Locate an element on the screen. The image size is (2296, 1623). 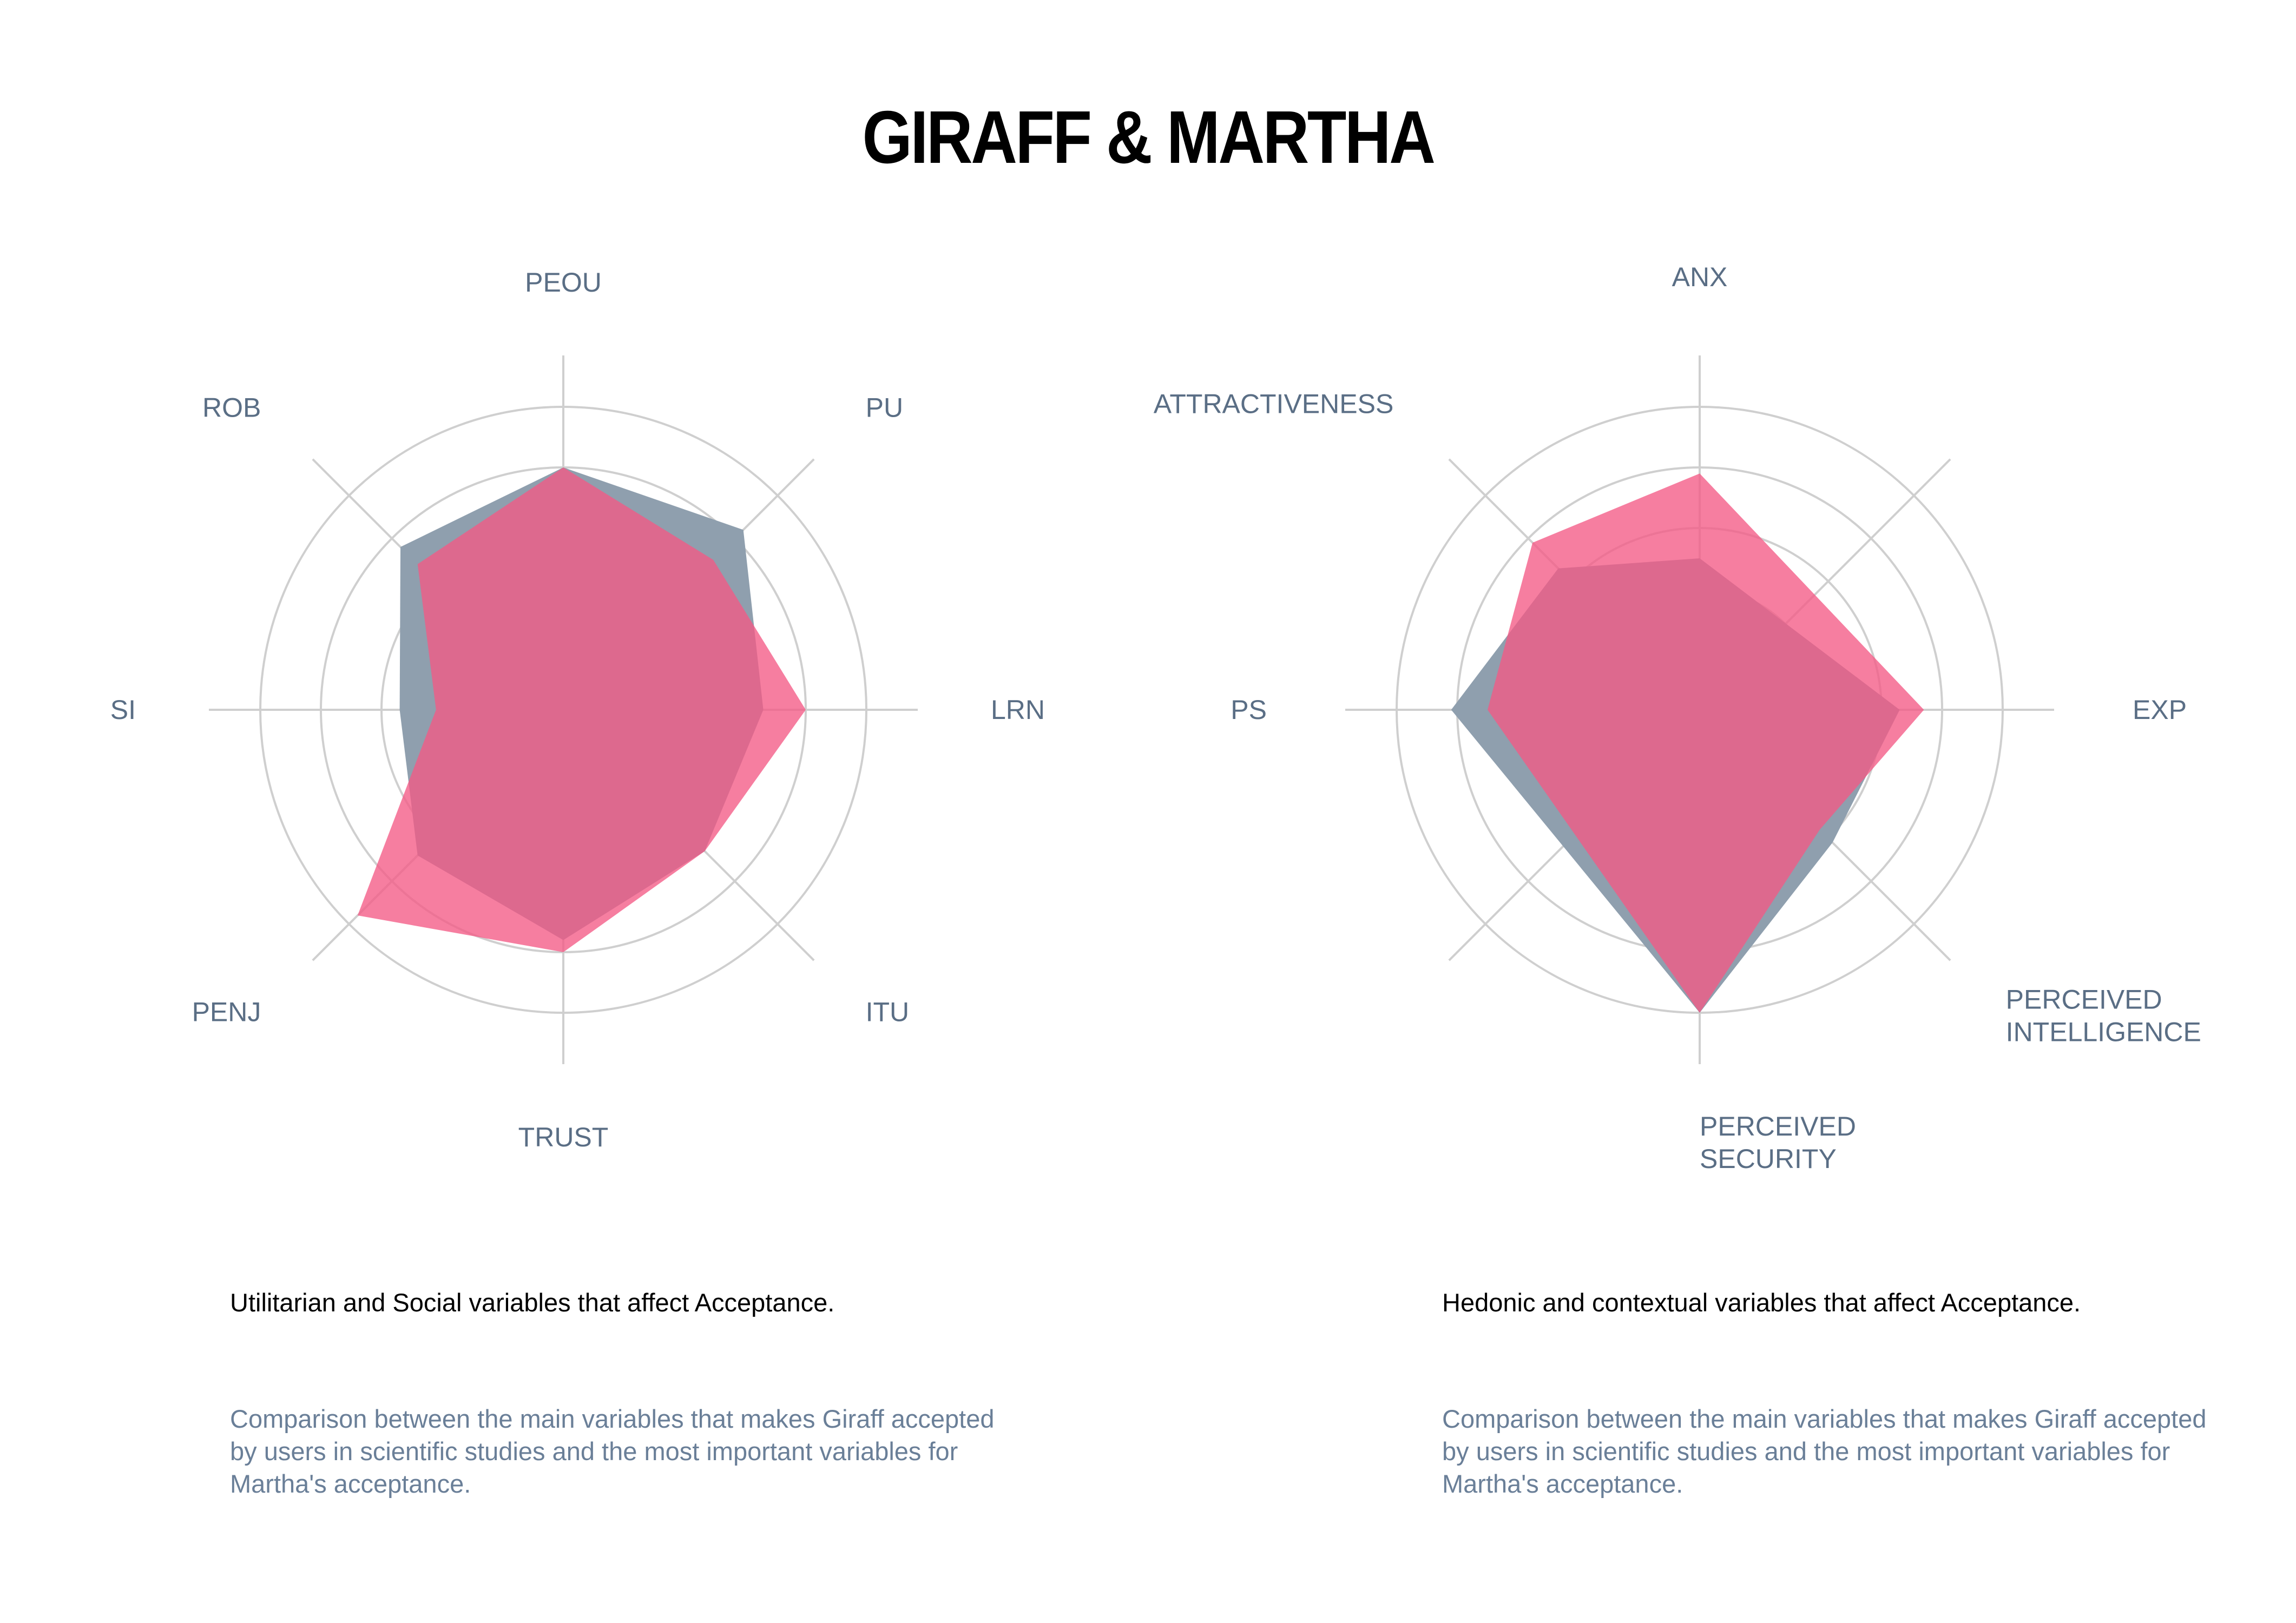
axis-label-lrn: LRN is located at coordinates (1018, 710).